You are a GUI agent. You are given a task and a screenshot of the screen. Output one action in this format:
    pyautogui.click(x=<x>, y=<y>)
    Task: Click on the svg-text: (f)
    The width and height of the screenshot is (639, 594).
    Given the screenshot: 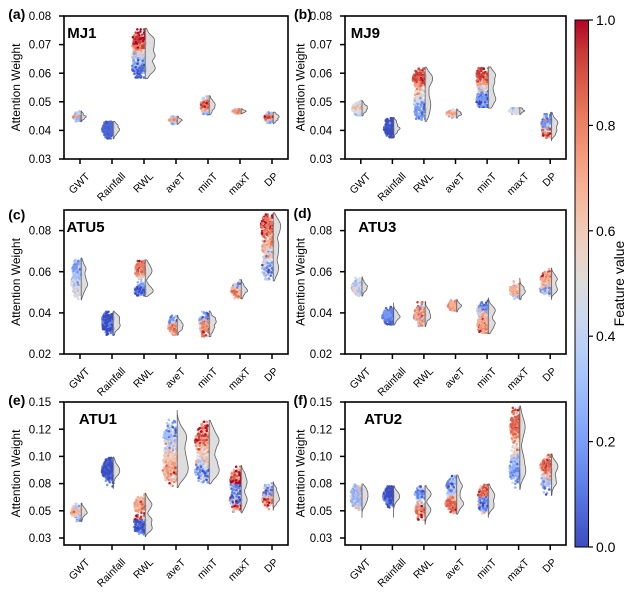 What is the action you would take?
    pyautogui.click(x=301, y=400)
    